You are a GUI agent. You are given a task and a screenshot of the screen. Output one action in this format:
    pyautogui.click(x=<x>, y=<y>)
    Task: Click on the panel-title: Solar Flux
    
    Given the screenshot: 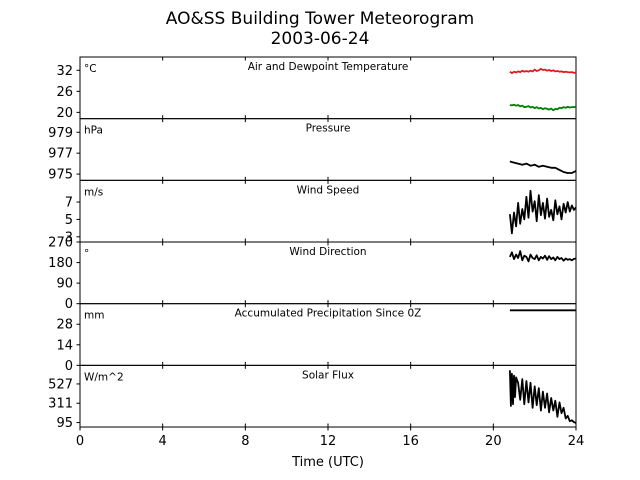 What is the action you would take?
    pyautogui.click(x=328, y=375)
    